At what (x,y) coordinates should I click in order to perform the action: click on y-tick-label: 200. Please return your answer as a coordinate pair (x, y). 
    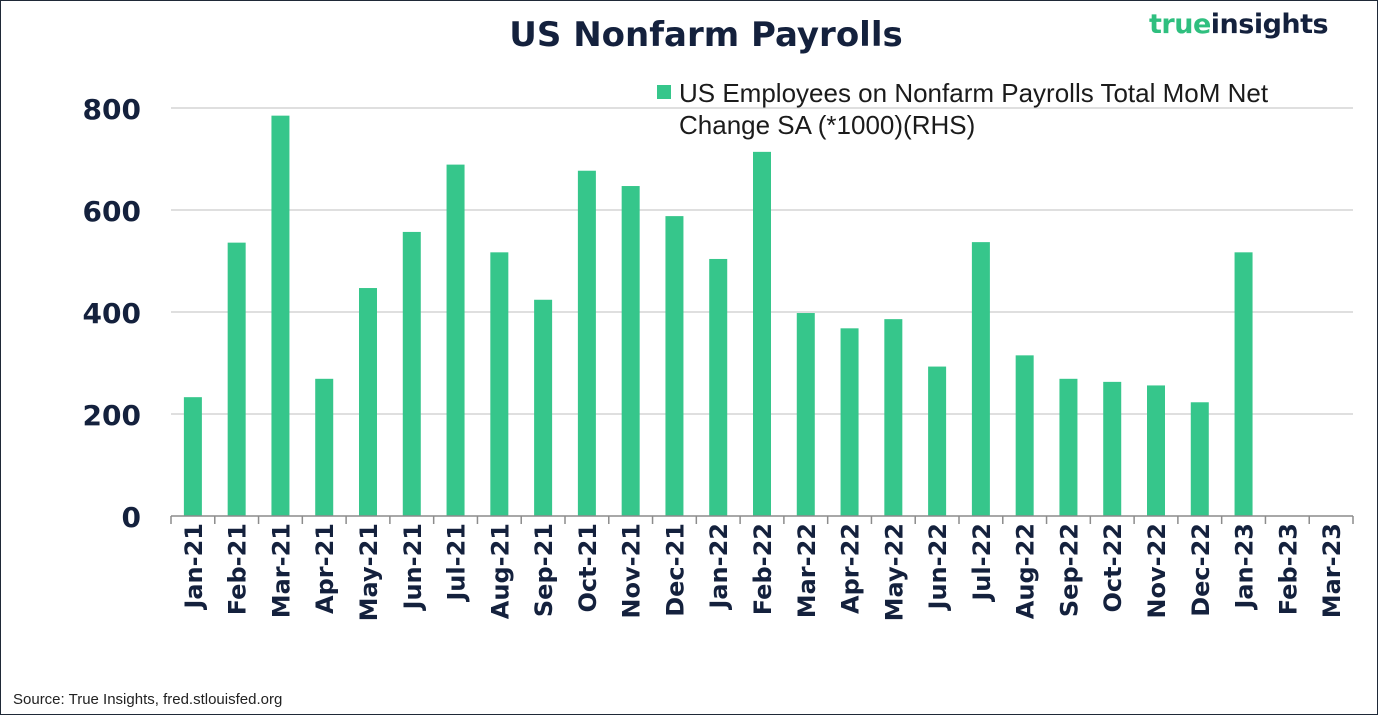
    Looking at the image, I should click on (112, 415).